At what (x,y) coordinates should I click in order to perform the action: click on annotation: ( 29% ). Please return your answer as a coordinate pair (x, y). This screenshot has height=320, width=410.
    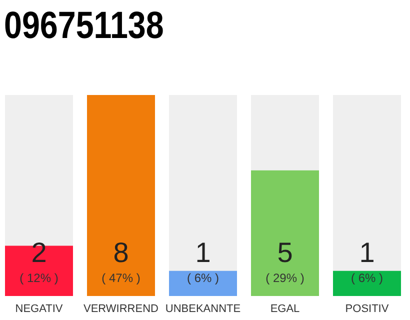
    Looking at the image, I should click on (285, 278).